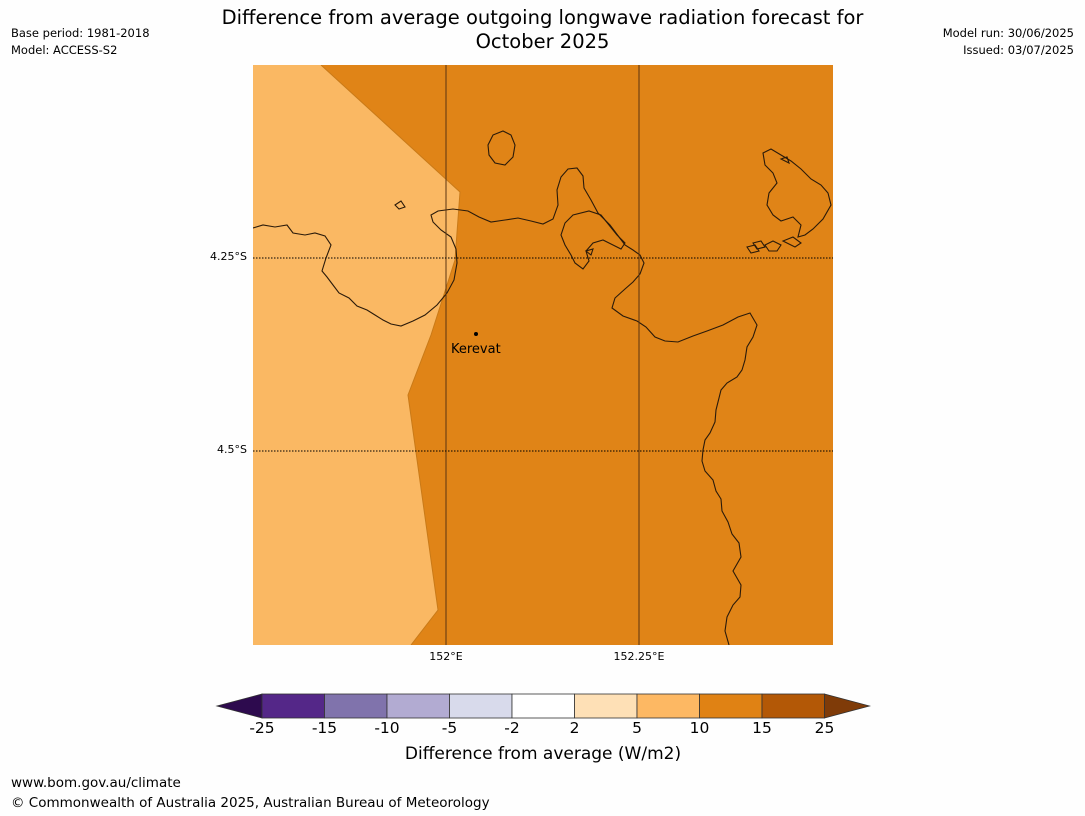 This screenshot has height=816, width=1085. I want to click on issued-text: Issued: 03/07/2025, so click(1018, 50).